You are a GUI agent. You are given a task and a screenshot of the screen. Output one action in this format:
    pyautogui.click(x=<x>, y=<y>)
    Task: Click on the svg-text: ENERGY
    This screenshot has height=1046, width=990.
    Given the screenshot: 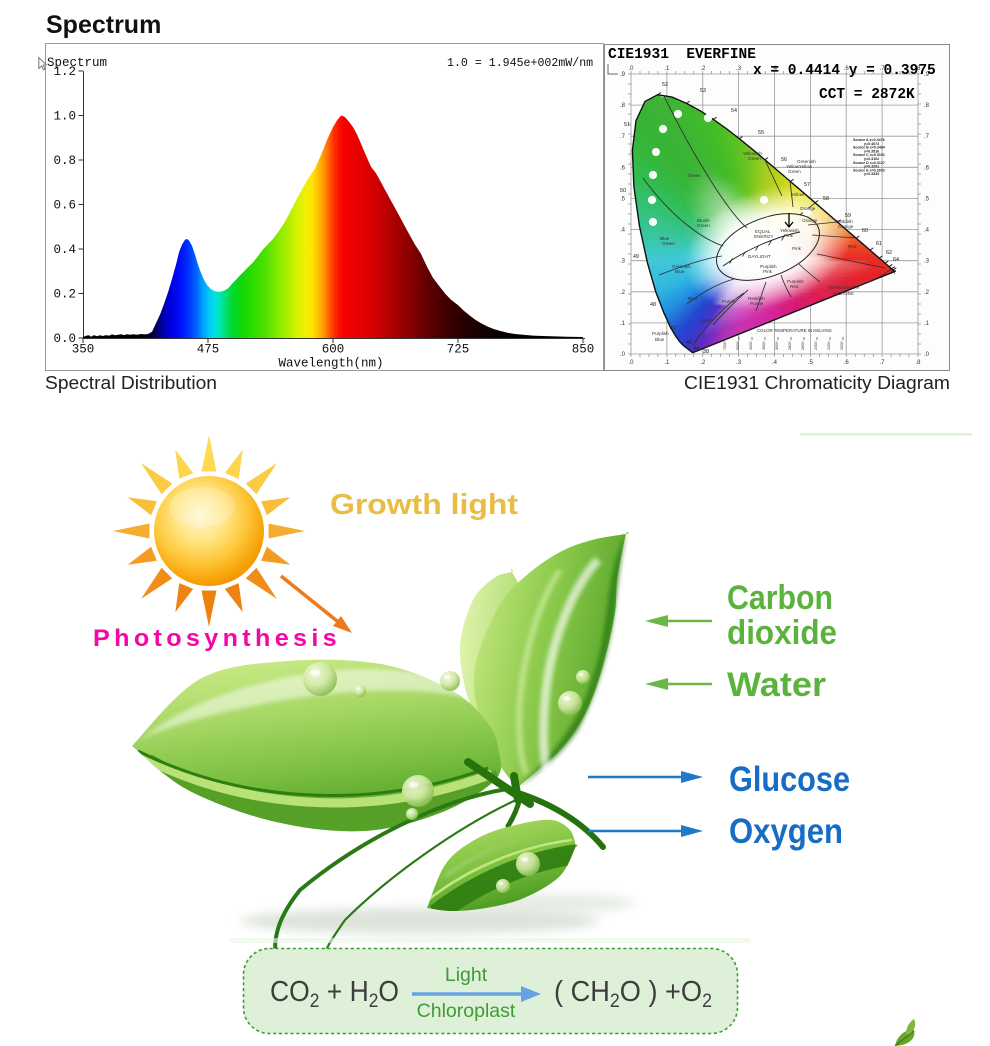 What is the action you would take?
    pyautogui.click(x=763, y=236)
    